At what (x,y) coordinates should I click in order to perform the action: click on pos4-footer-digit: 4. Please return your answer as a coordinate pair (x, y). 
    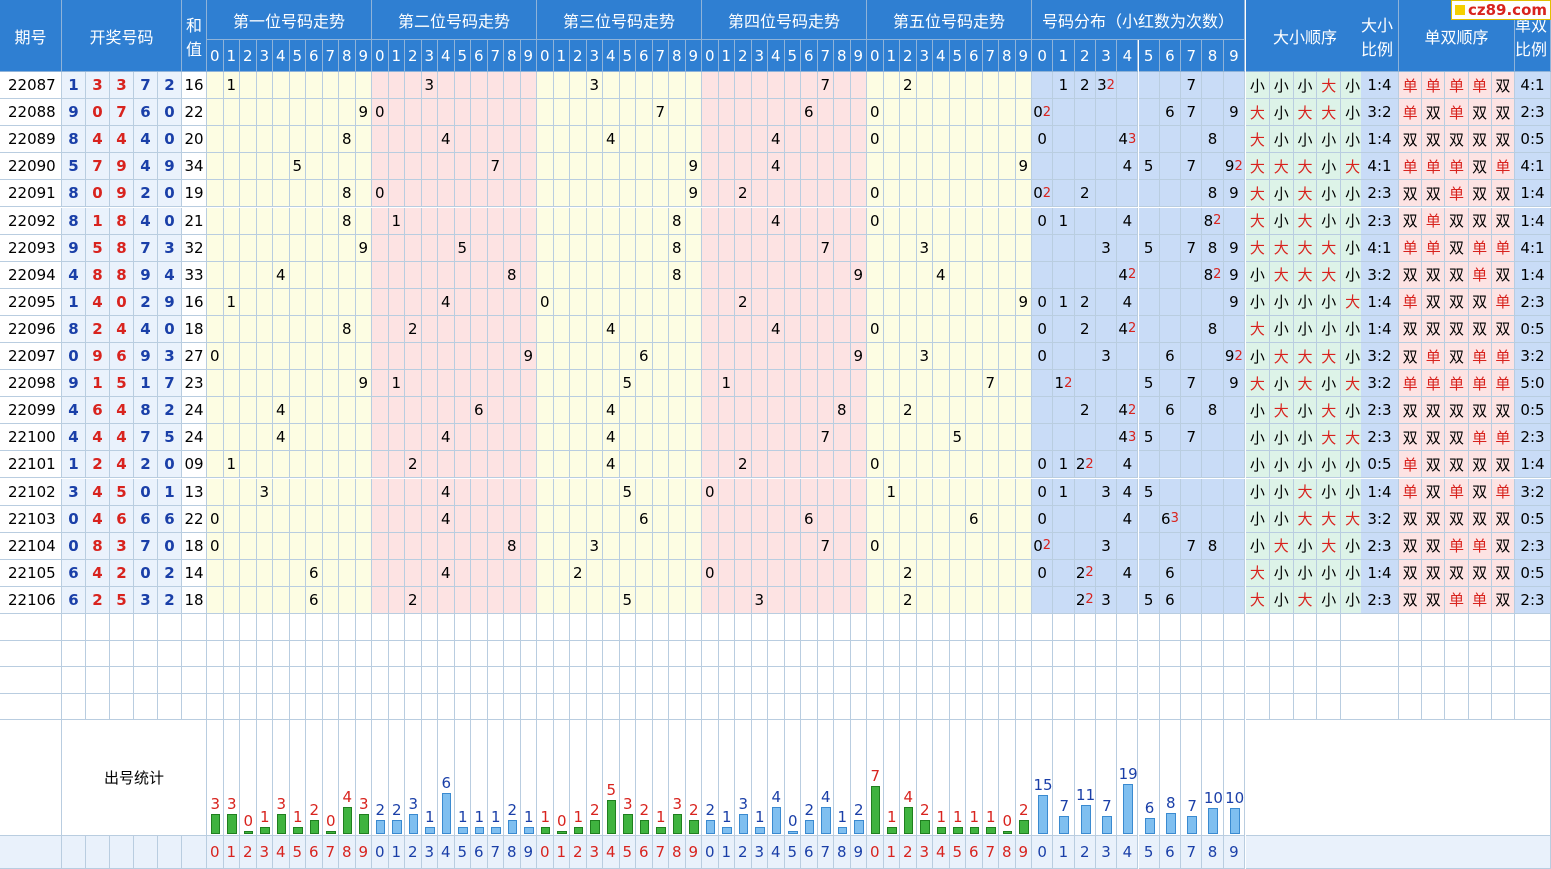
    Looking at the image, I should click on (776, 852).